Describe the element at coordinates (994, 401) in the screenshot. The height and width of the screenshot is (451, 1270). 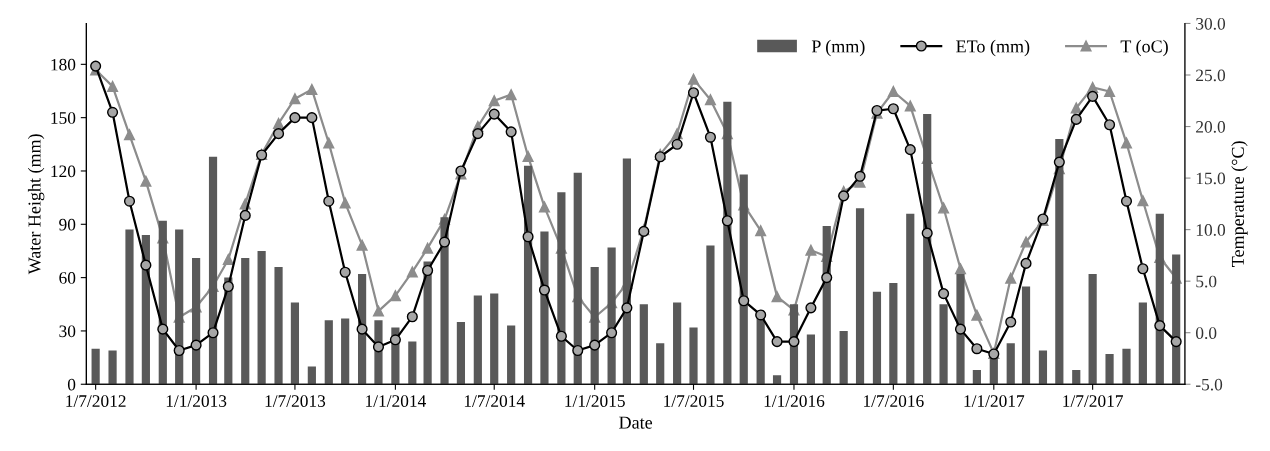
I see `x-tick-label: 1/1/2017` at that location.